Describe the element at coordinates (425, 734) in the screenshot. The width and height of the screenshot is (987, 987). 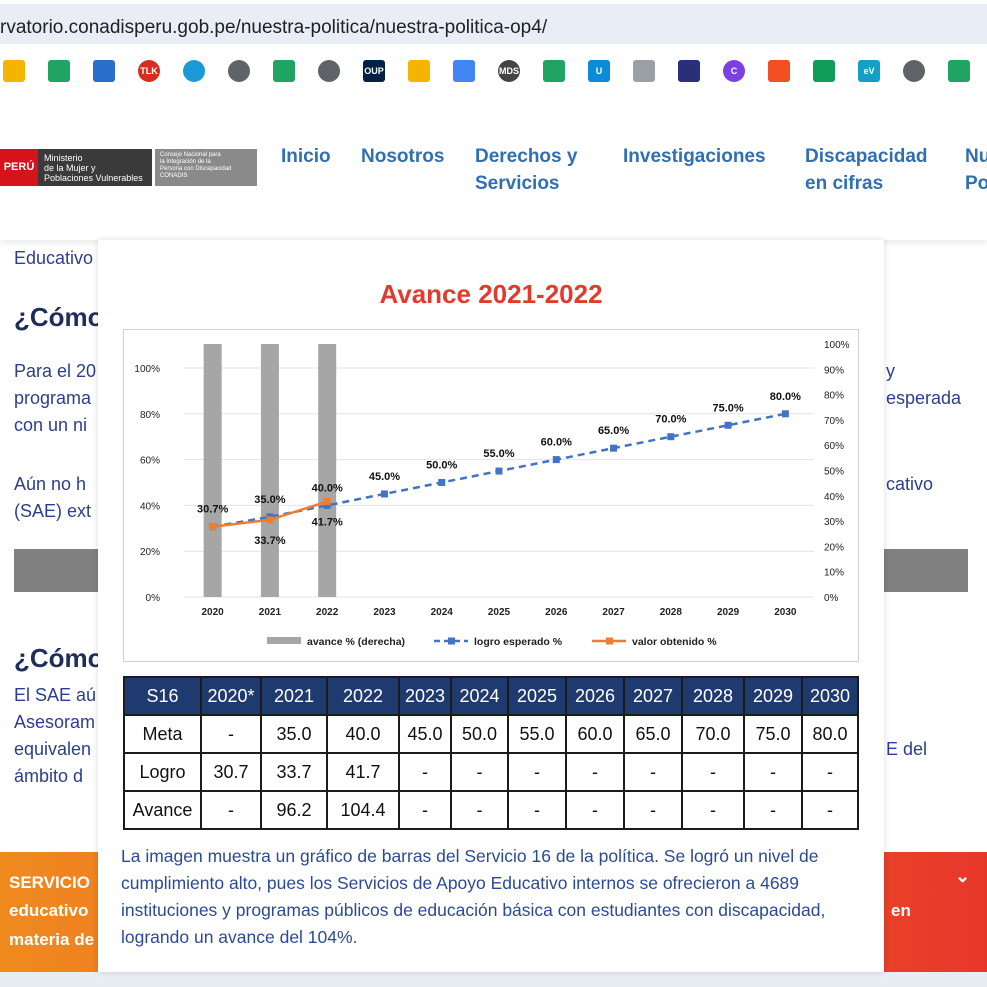
I see `table-cell: 45.0` at that location.